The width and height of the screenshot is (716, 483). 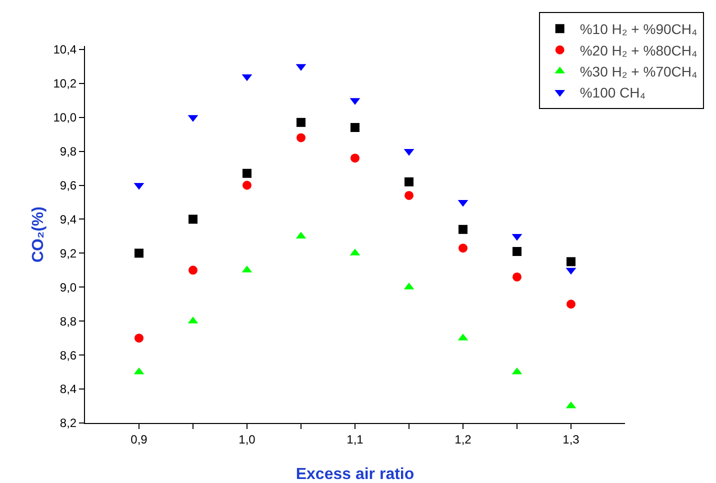 I want to click on legend-label: %20 H₂ + %80CH₄, so click(x=639, y=50).